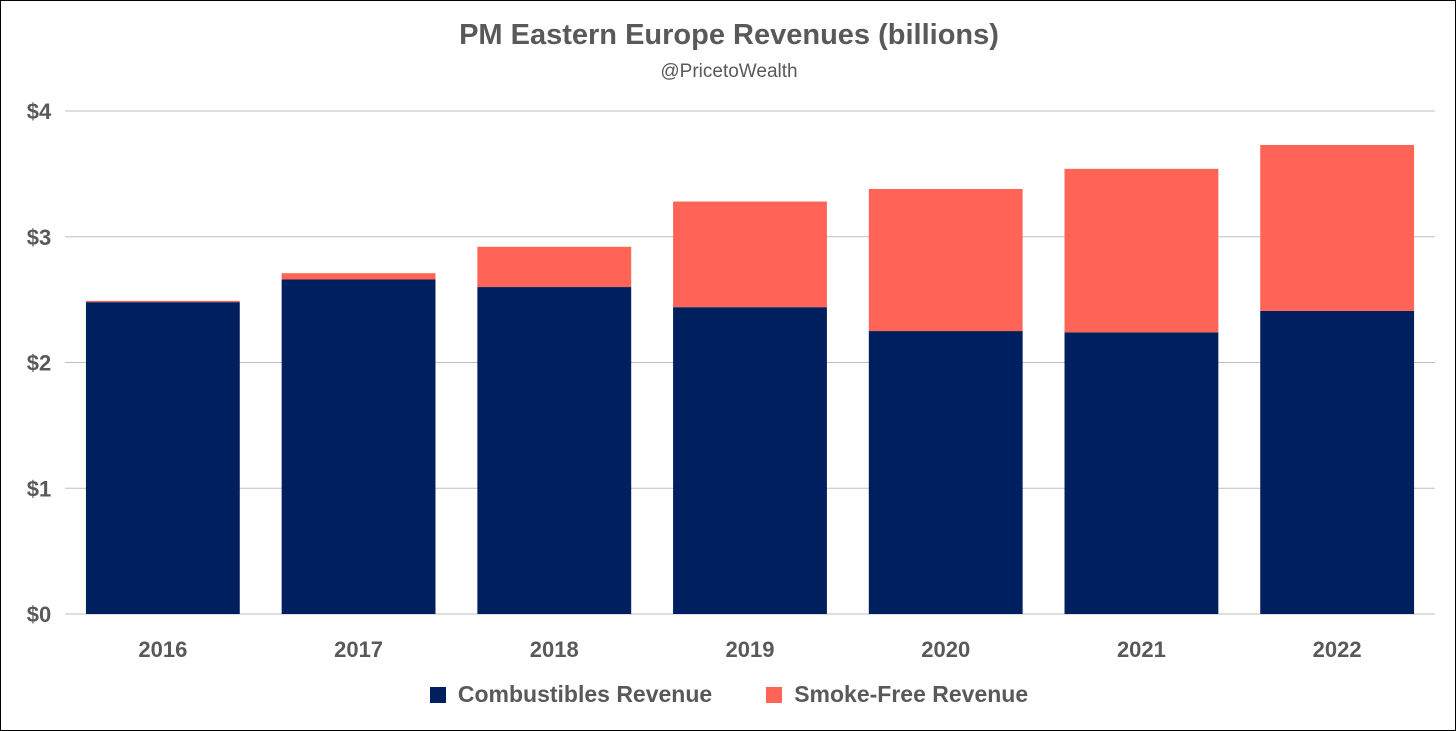 Image resolution: width=1456 pixels, height=731 pixels. Describe the element at coordinates (39, 488) in the screenshot. I see `y-tick-label: $1` at that location.